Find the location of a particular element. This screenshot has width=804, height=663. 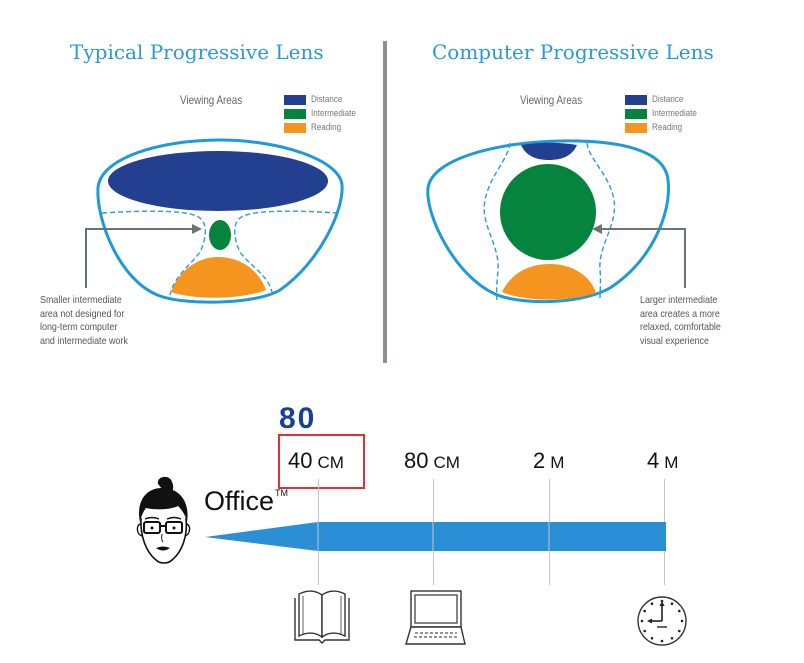

marker-value: 40 is located at coordinates (300, 460).